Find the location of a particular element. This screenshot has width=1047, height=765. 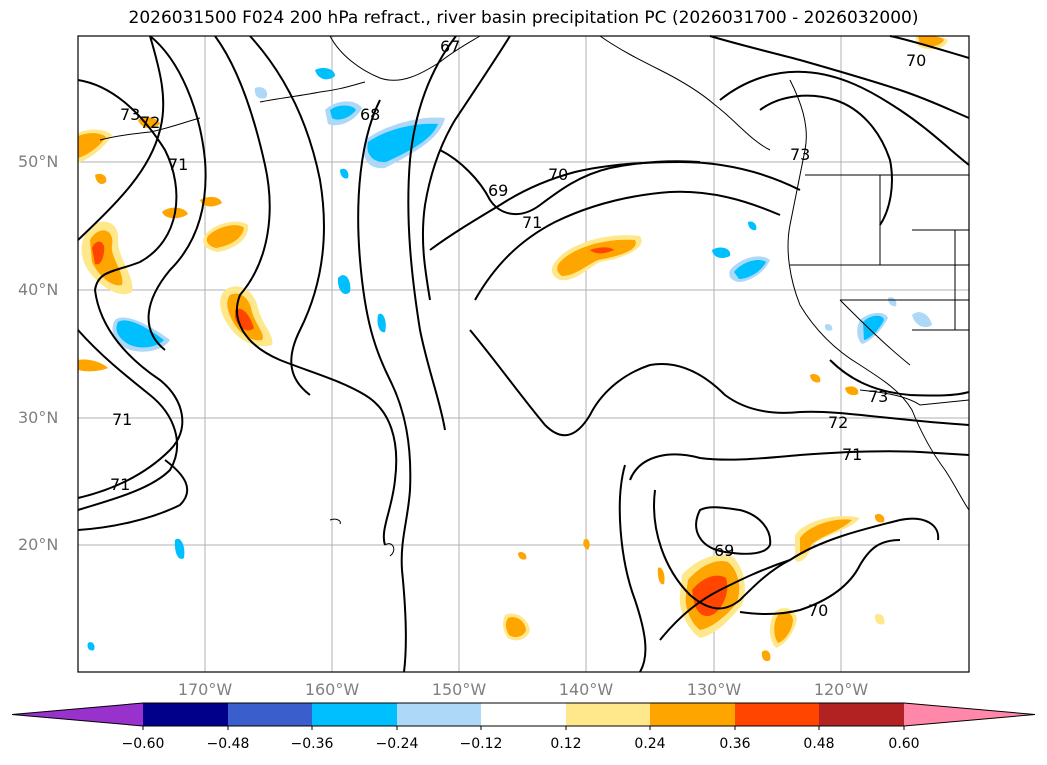

colorbar-tick: −0.48 is located at coordinates (228, 744).